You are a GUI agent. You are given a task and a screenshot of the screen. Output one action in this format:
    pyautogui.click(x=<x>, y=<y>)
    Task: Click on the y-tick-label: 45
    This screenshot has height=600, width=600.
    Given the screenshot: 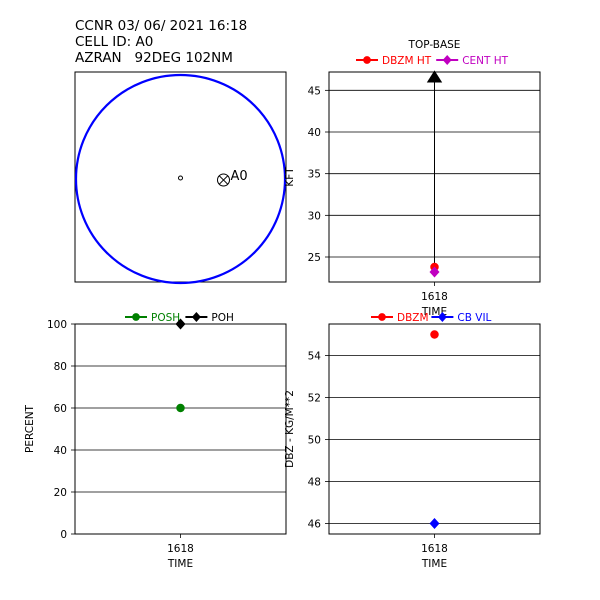 What is the action you would take?
    pyautogui.click(x=314, y=91)
    